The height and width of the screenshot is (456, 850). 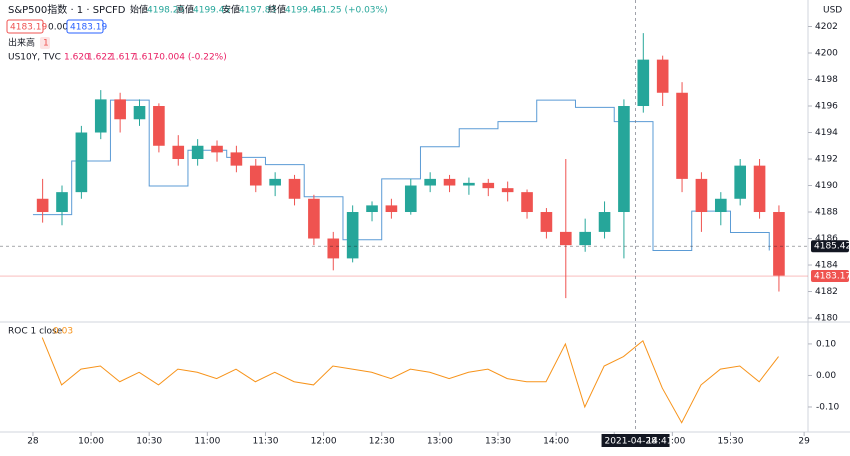 I want to click on crosshair-label-bg, so click(x=635, y=440).